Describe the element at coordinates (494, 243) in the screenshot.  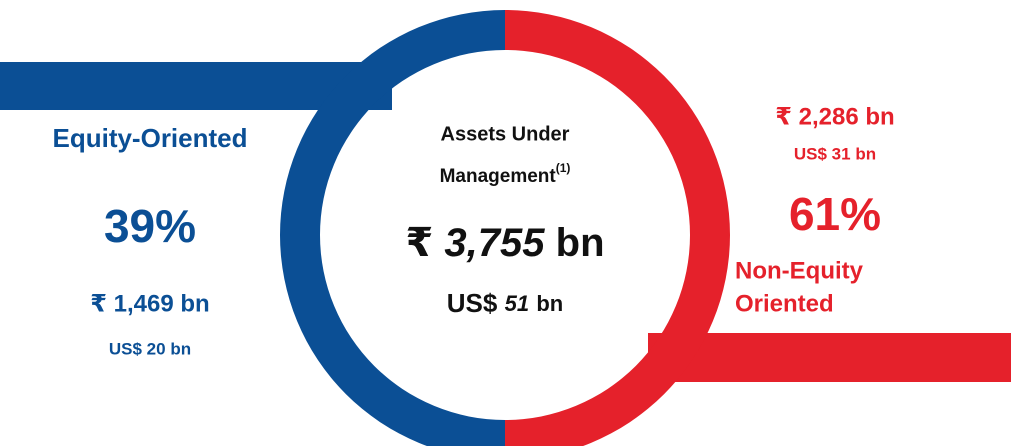
I see `amount: 3,755` at that location.